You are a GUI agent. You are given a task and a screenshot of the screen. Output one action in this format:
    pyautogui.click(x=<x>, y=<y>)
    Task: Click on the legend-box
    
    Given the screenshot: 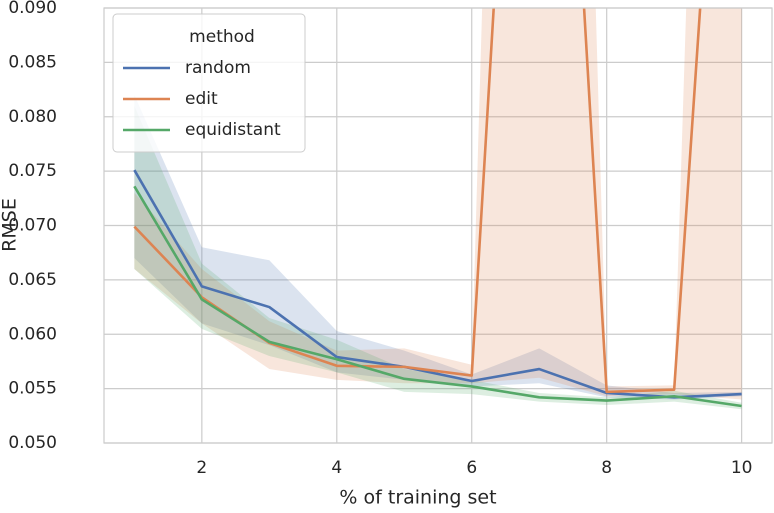 What is the action you would take?
    pyautogui.click(x=209, y=83)
    